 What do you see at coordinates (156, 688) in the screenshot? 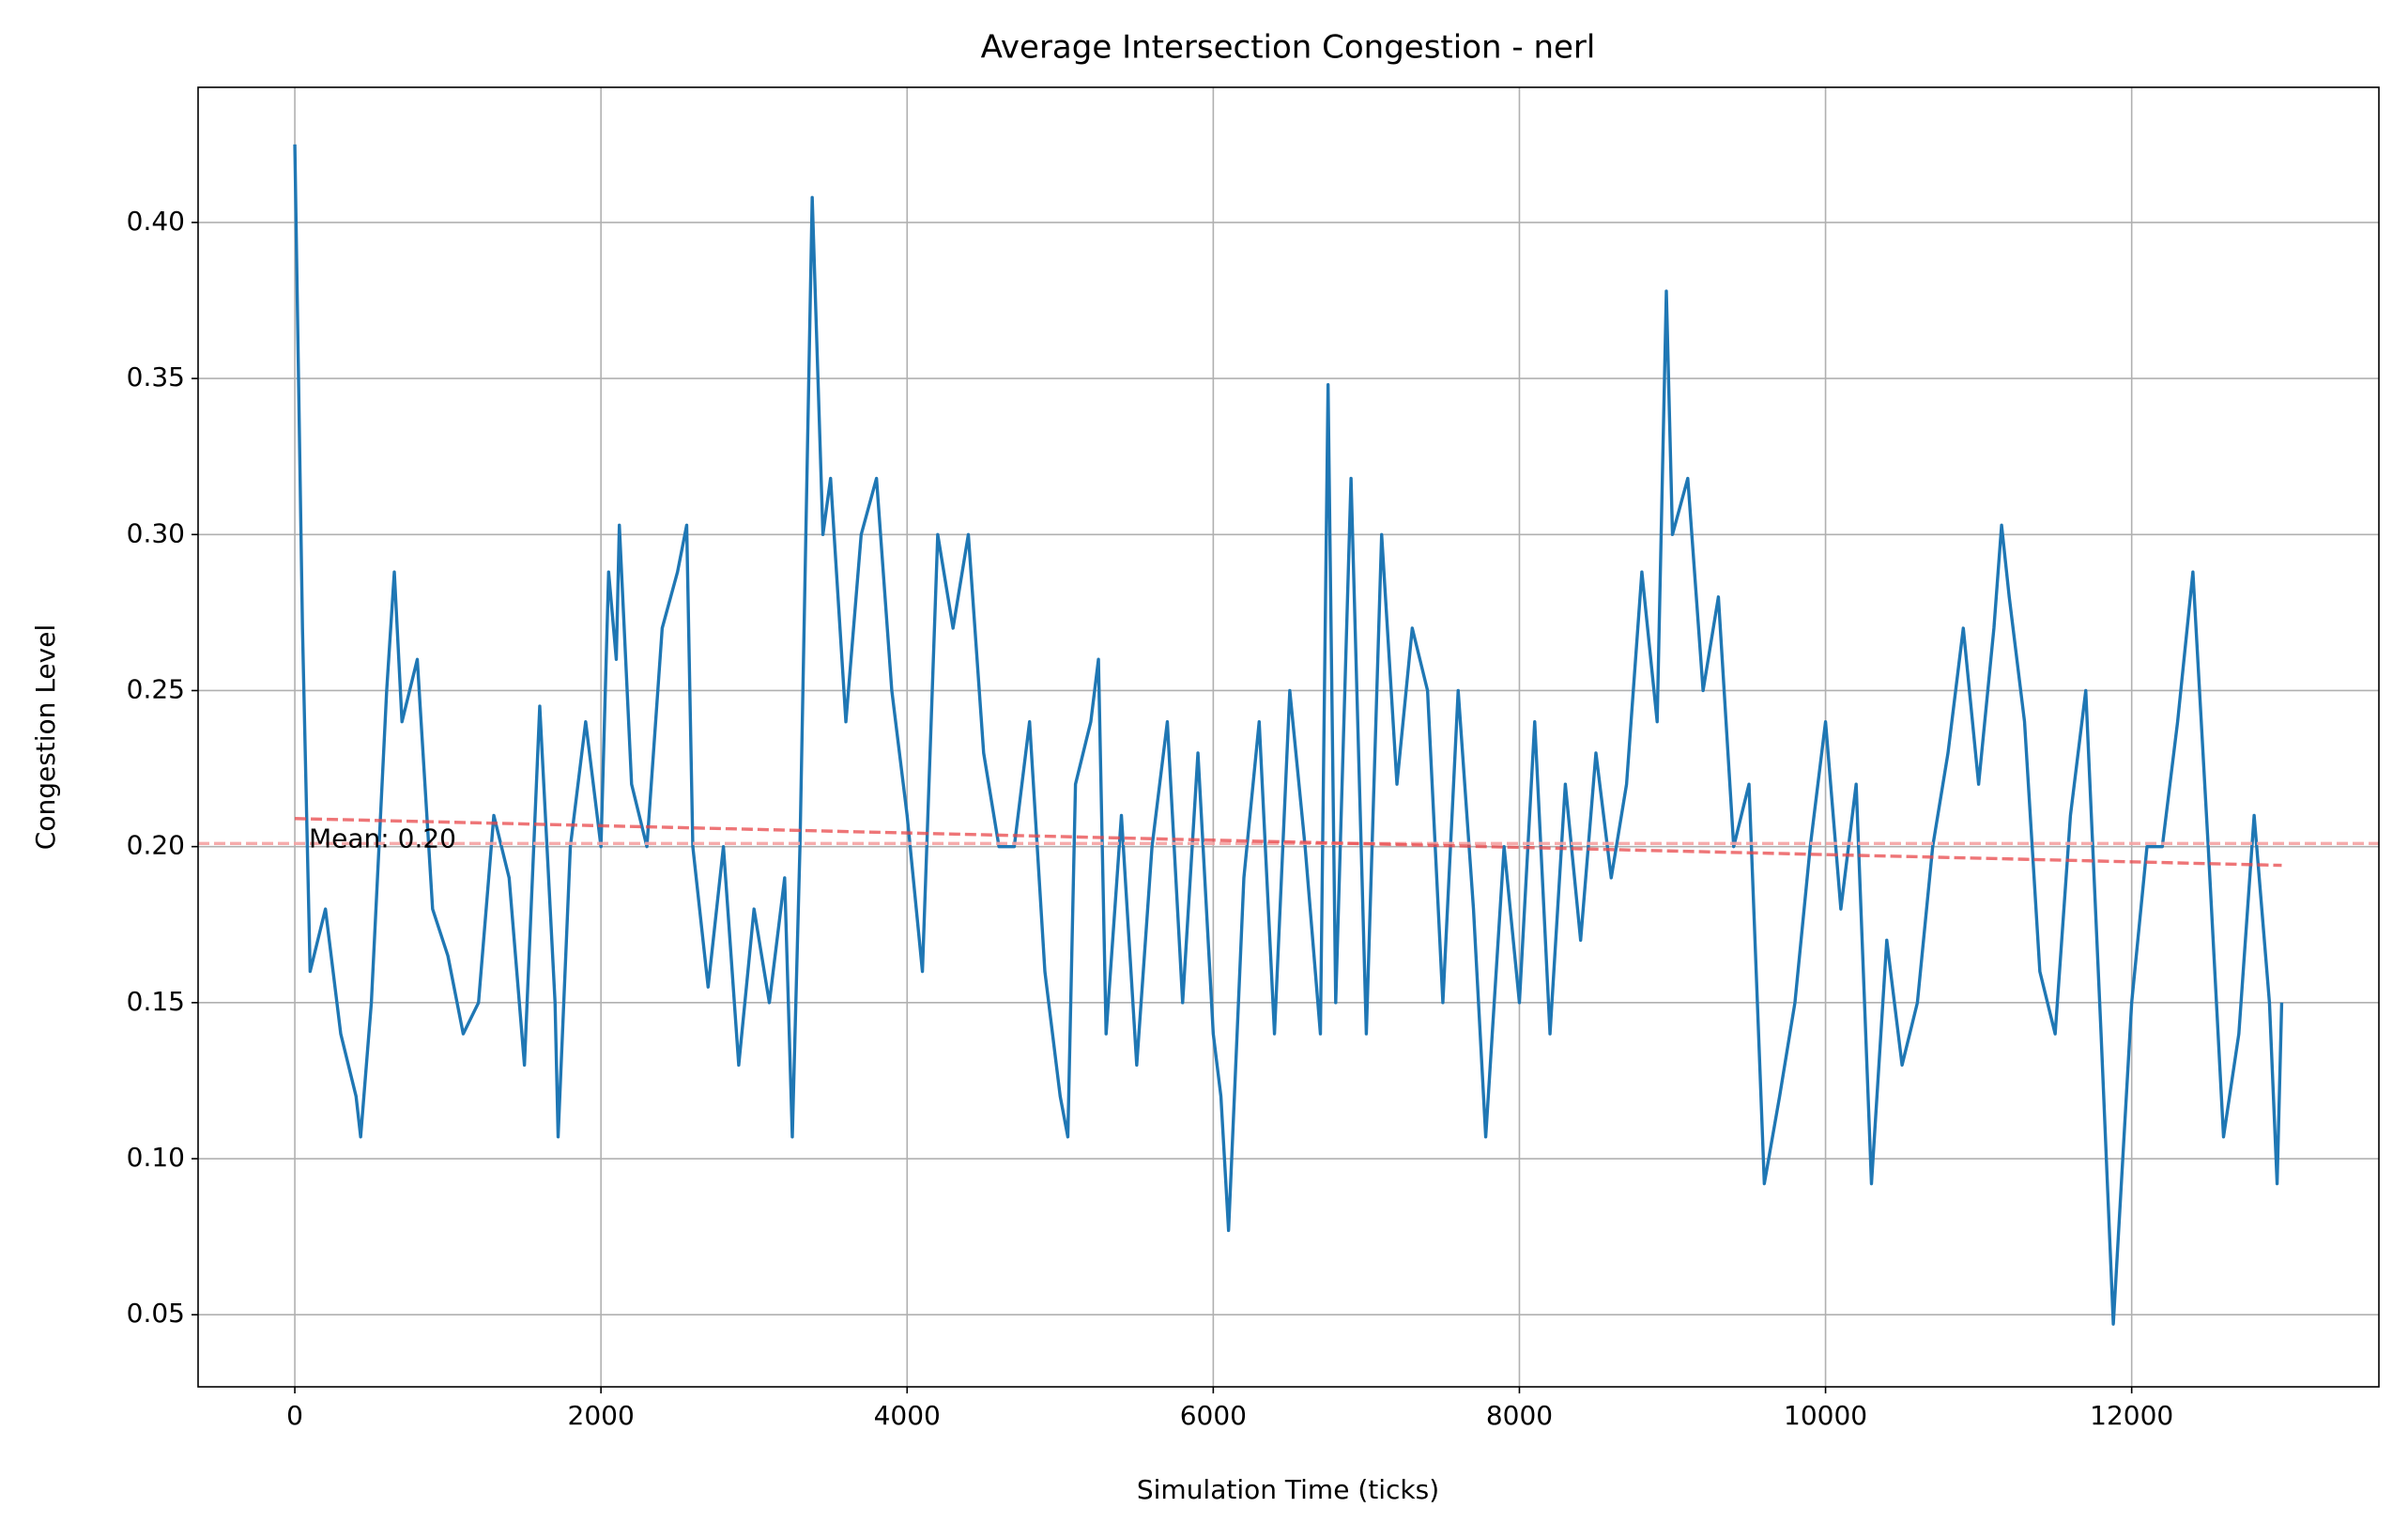
I see `y-tick-label: 0.25` at bounding box center [156, 688].